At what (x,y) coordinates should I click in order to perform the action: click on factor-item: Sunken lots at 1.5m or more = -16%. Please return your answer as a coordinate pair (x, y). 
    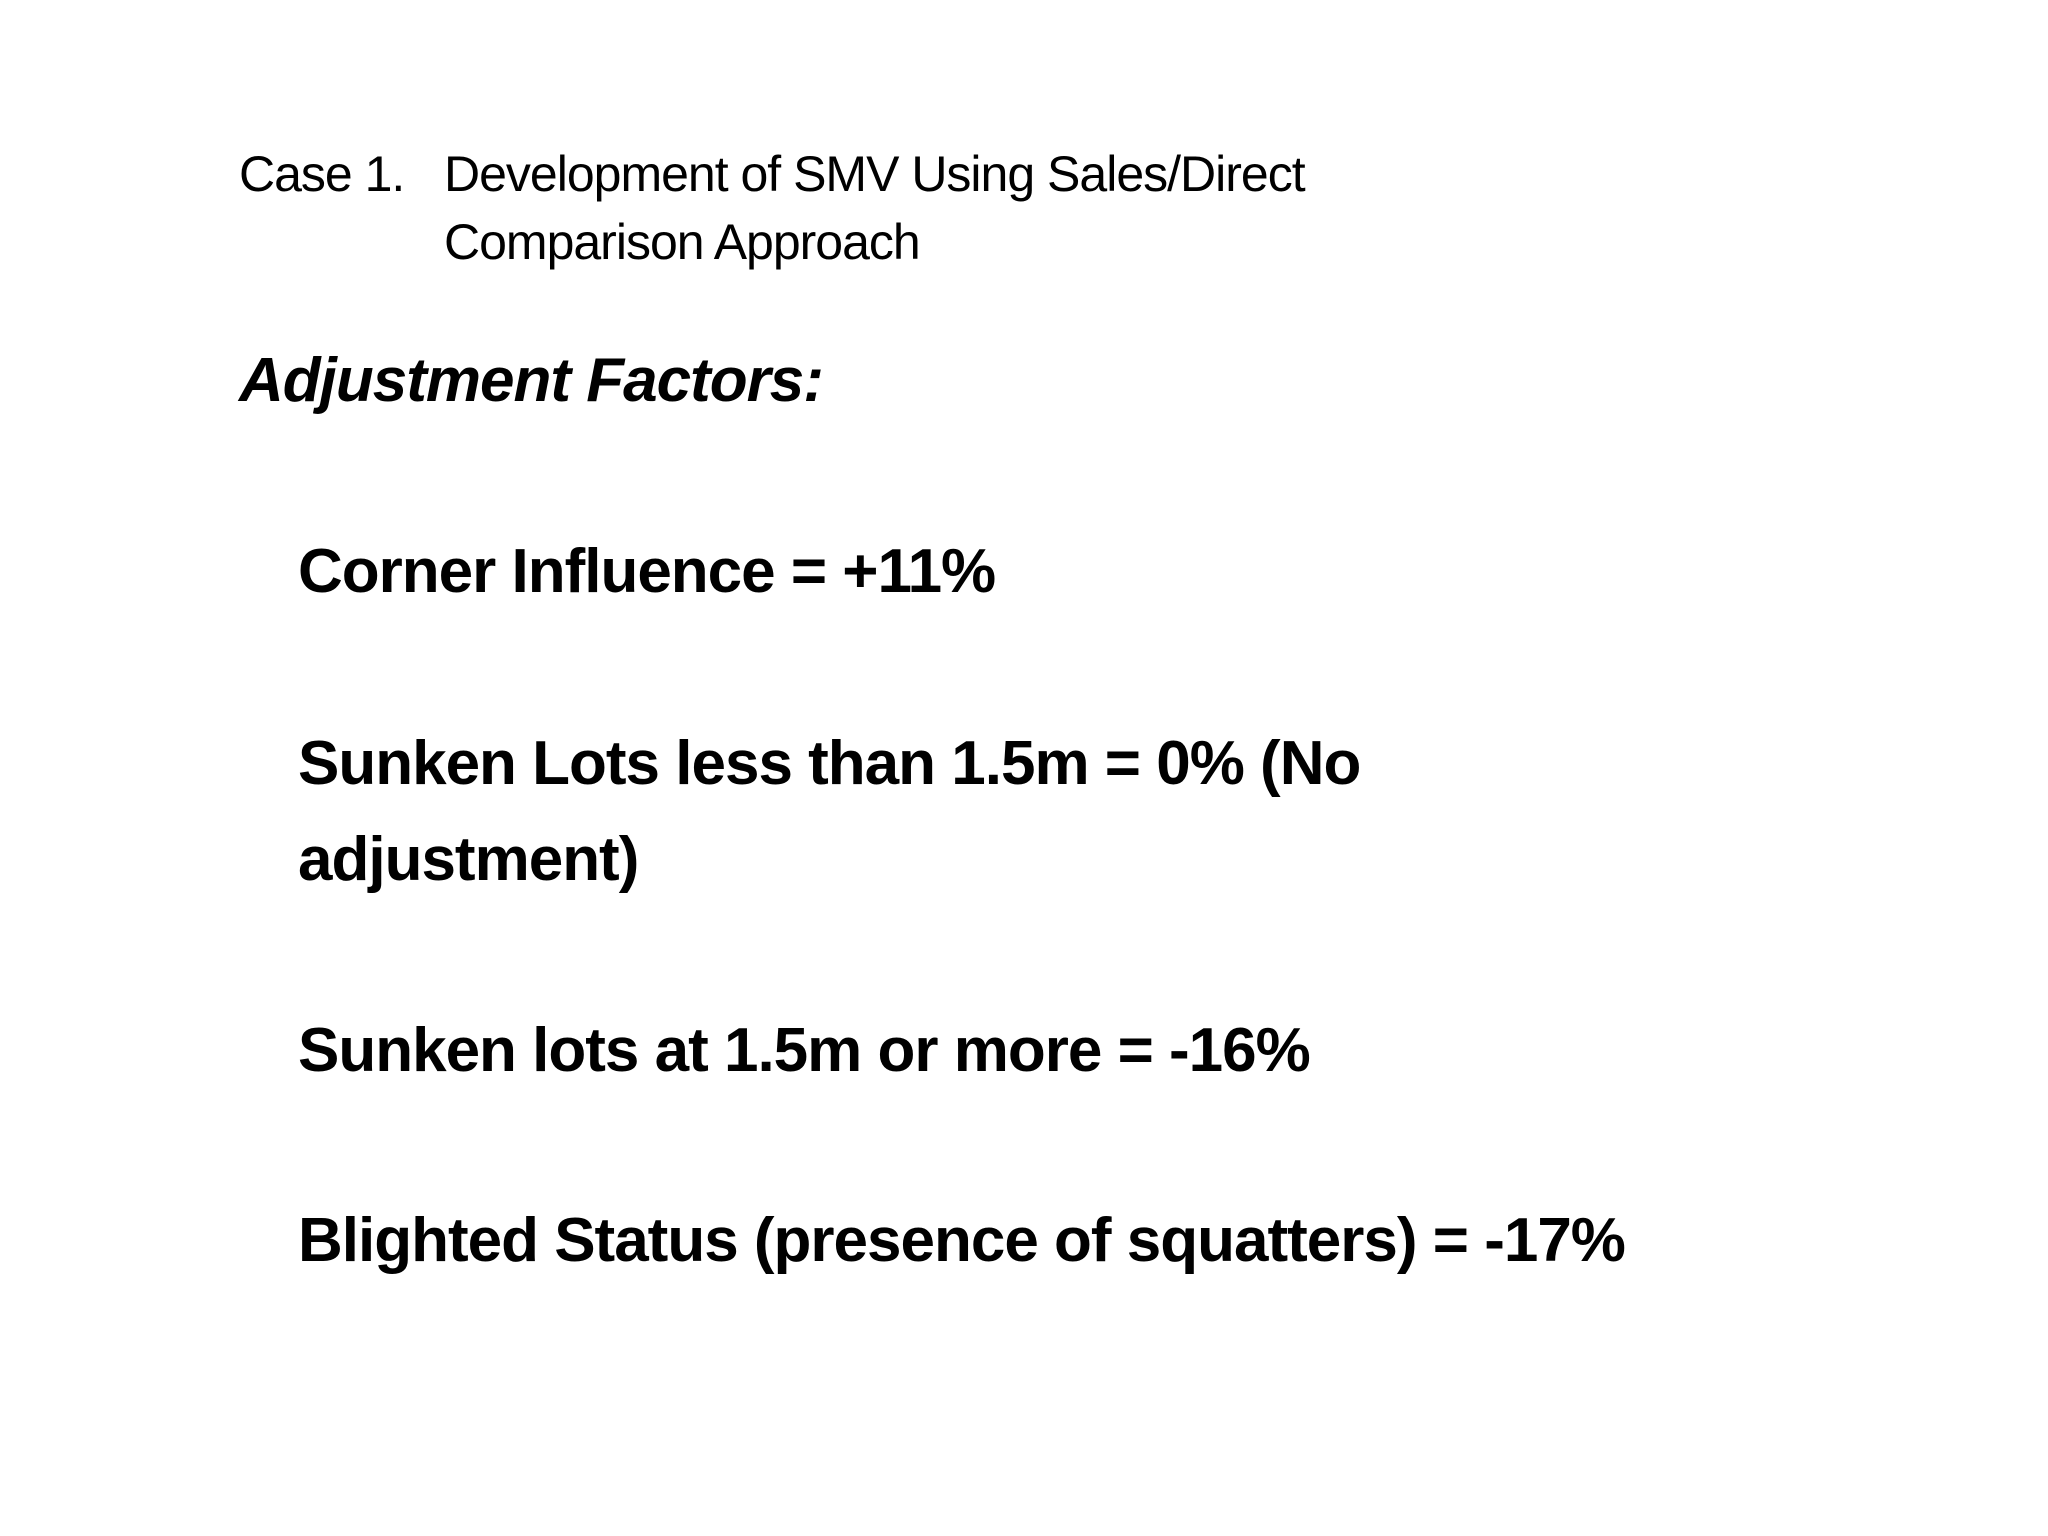
    Looking at the image, I should click on (804, 1050).